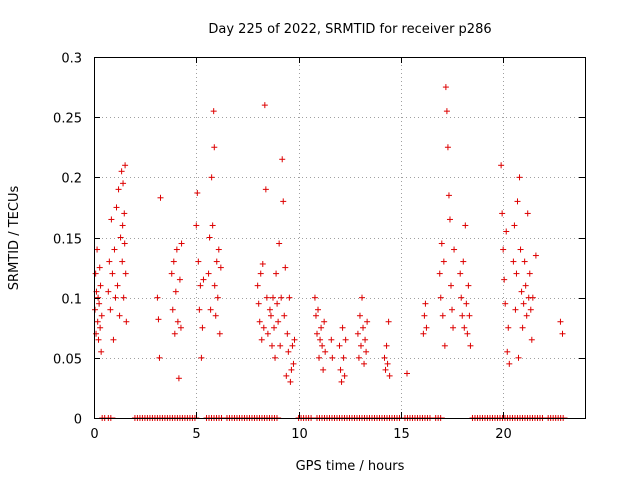  What do you see at coordinates (401, 434) in the screenshot?
I see `x-tick-label: 15` at bounding box center [401, 434].